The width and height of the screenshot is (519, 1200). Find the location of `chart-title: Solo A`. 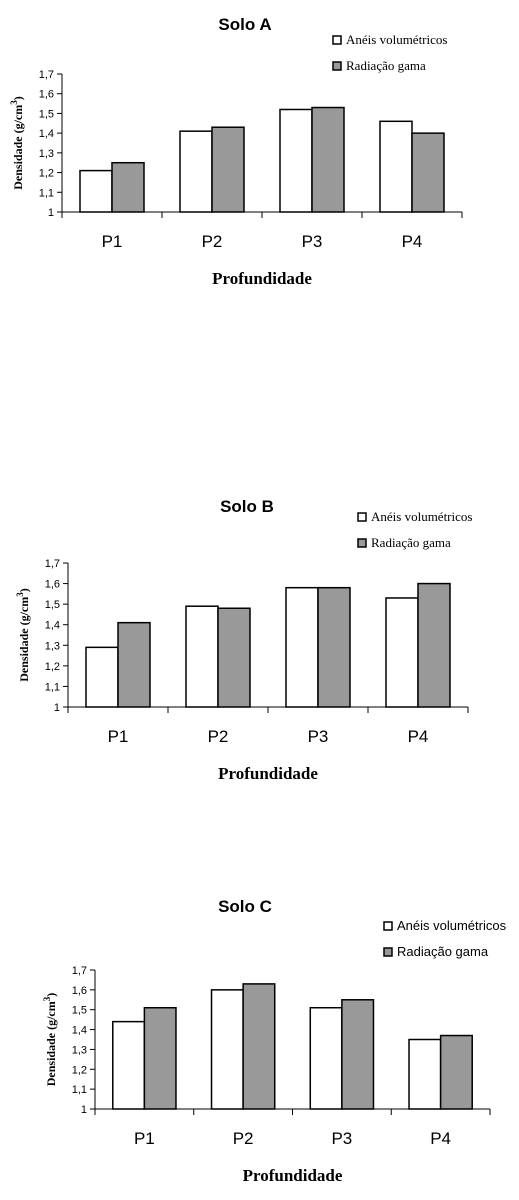

chart-title: Solo A is located at coordinates (244, 24).